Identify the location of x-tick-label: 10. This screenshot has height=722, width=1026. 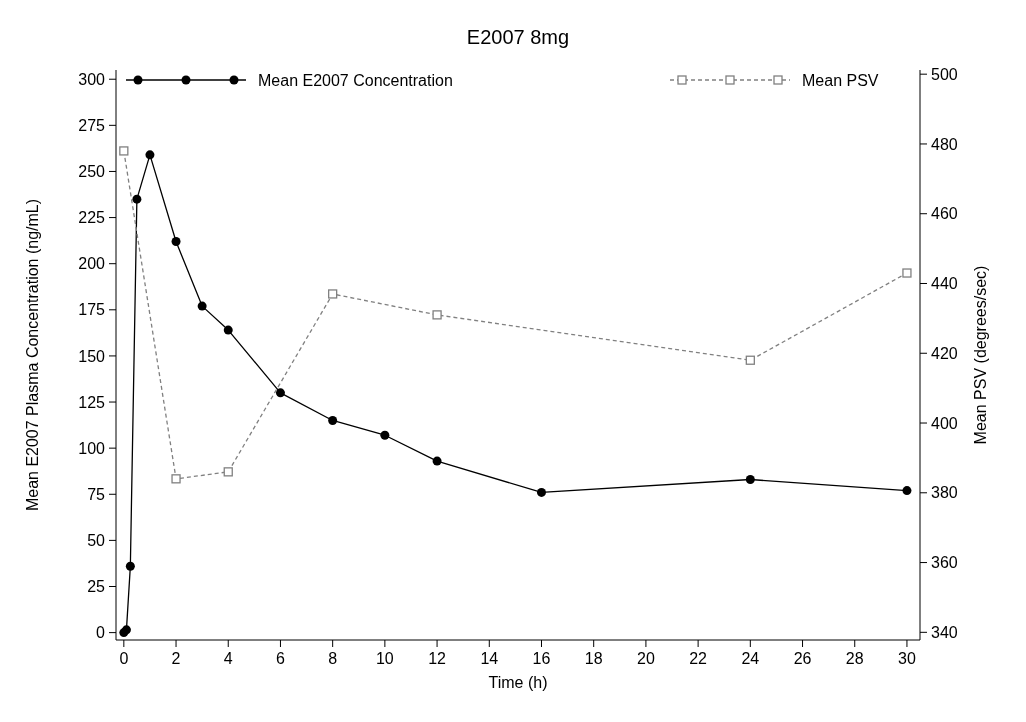
(384, 658).